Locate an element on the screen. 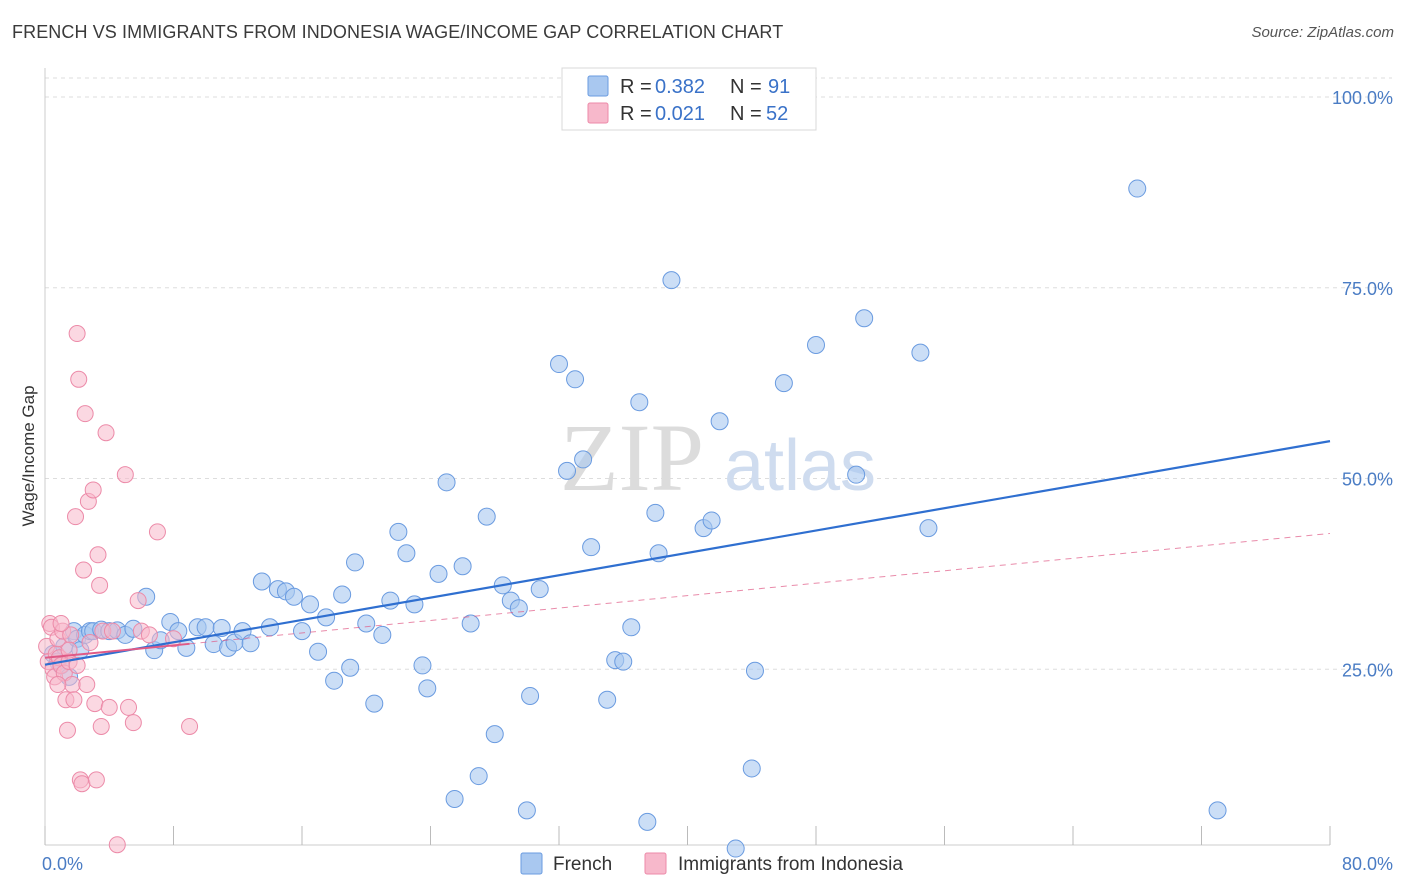  legend-n-value-indonesia: 52 is located at coordinates (777, 114).